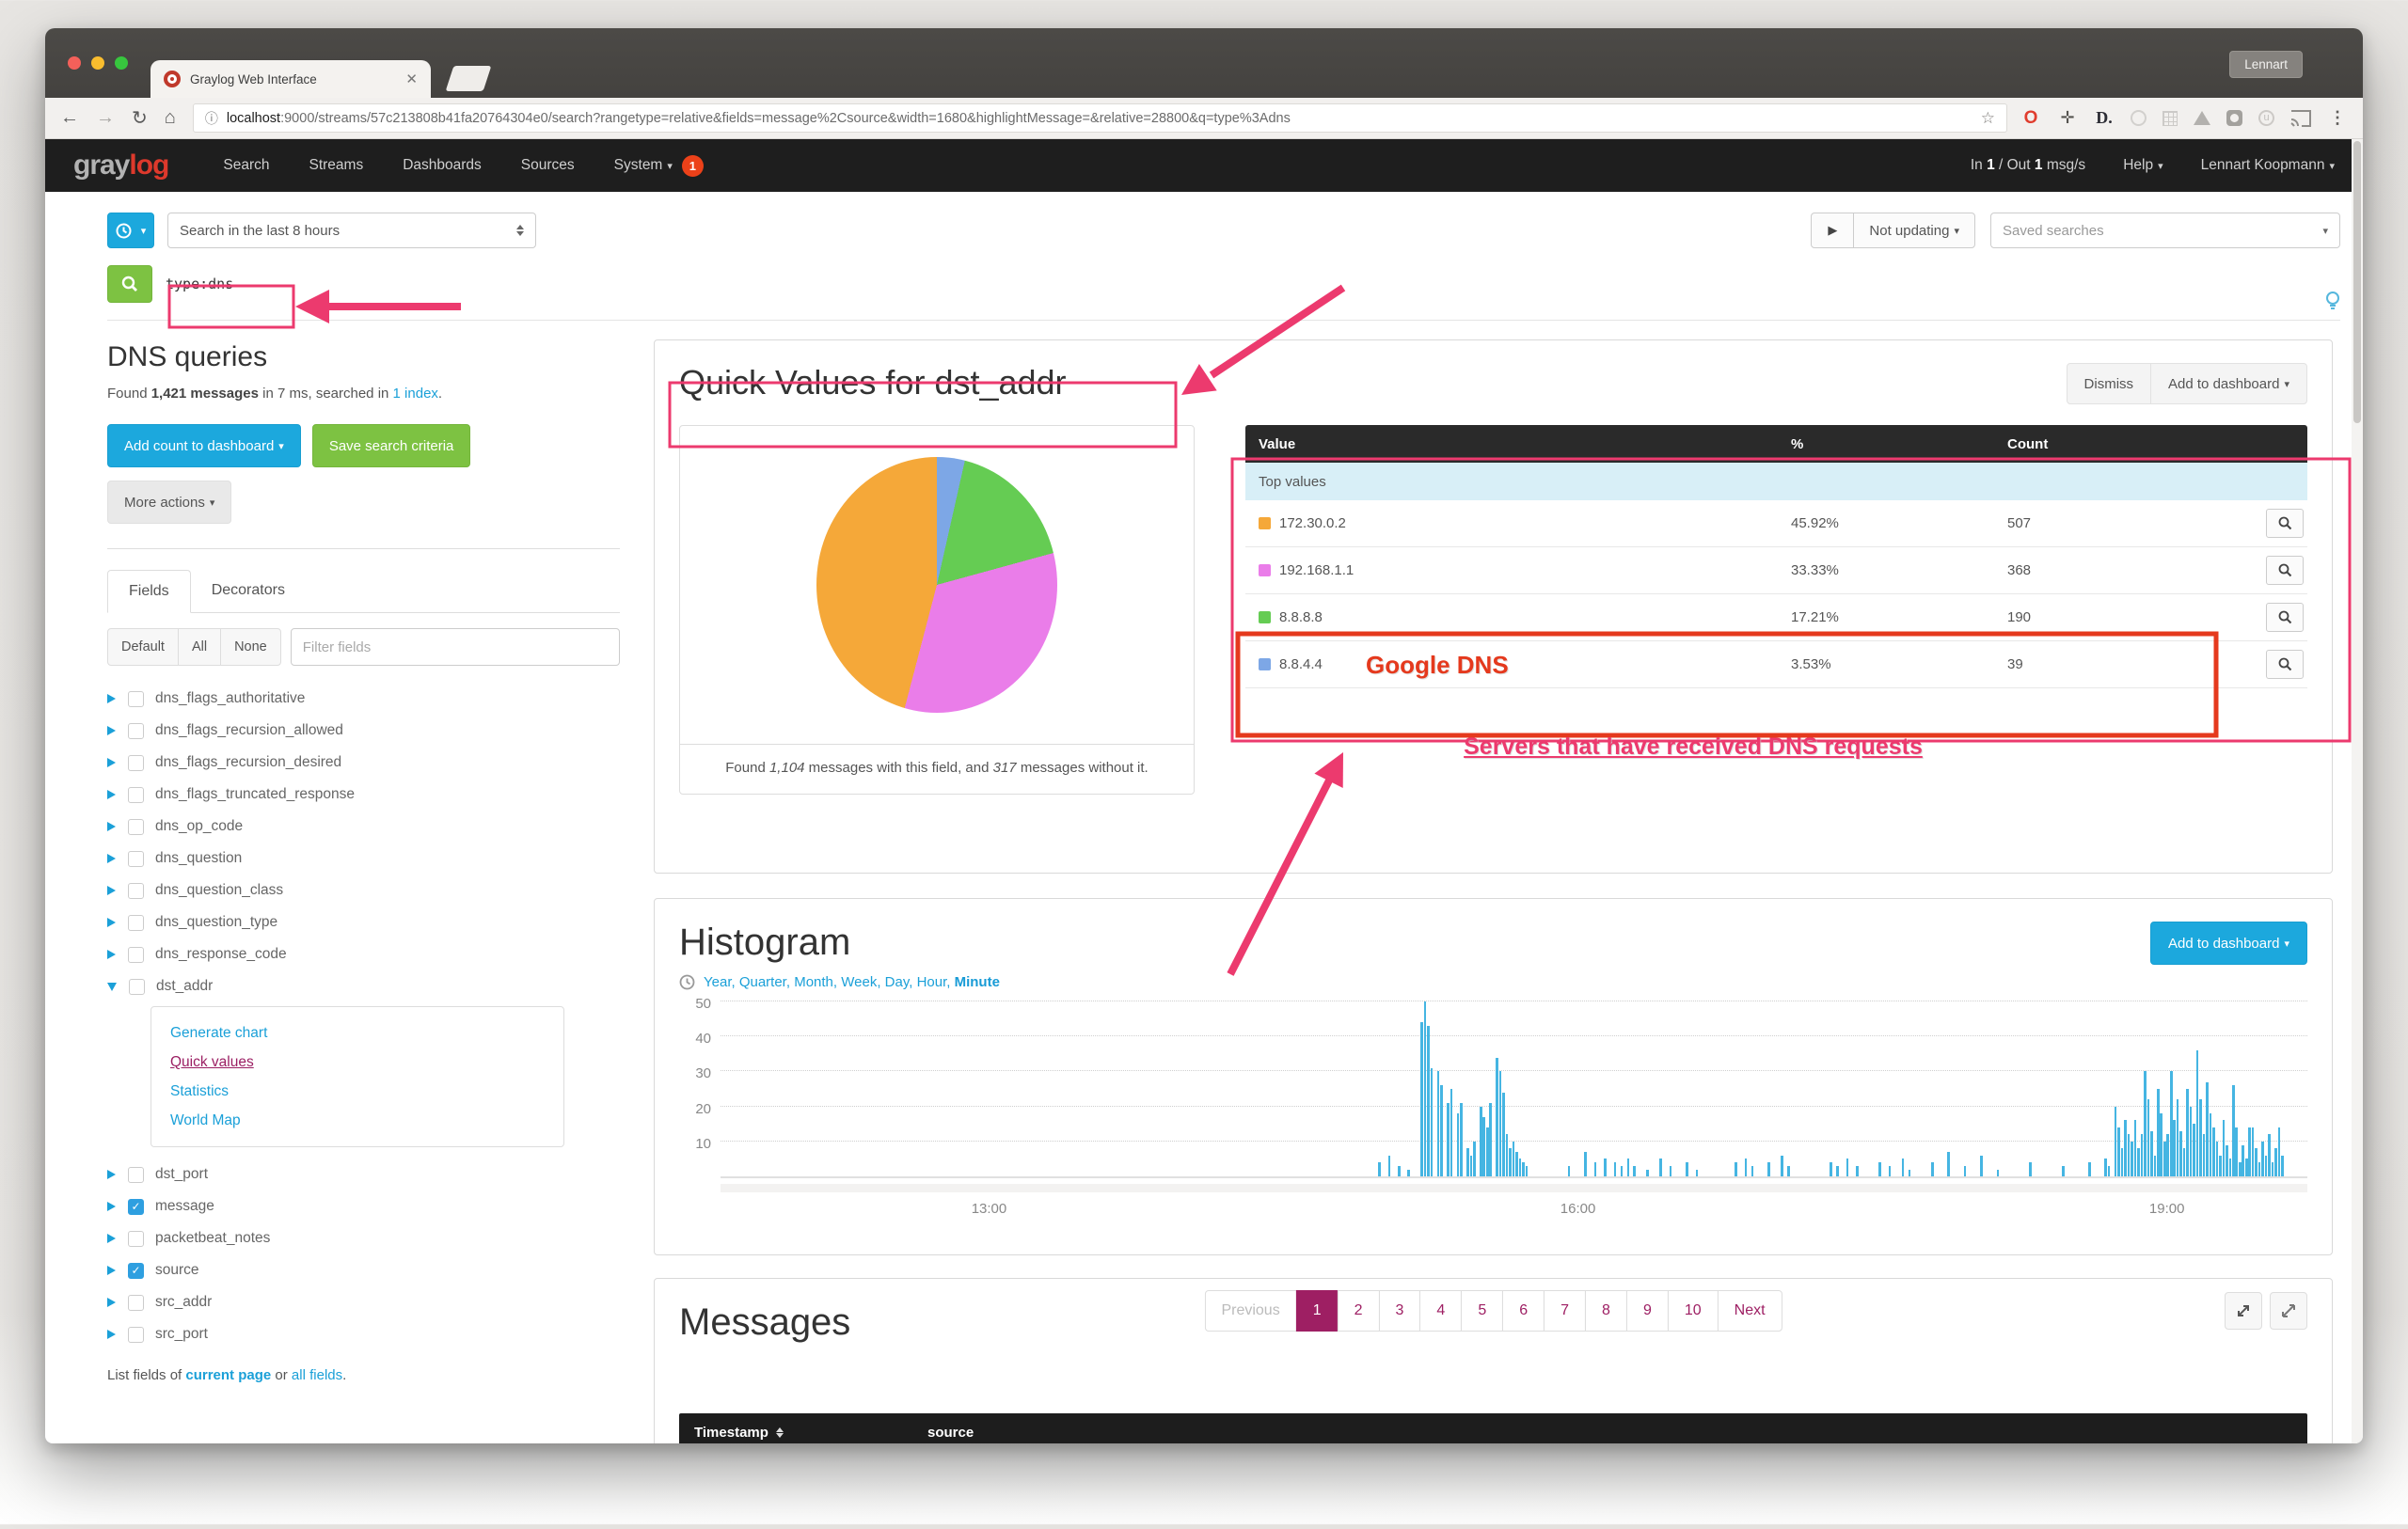  What do you see at coordinates (814, 982) in the screenshot?
I see `interval-month: Month` at bounding box center [814, 982].